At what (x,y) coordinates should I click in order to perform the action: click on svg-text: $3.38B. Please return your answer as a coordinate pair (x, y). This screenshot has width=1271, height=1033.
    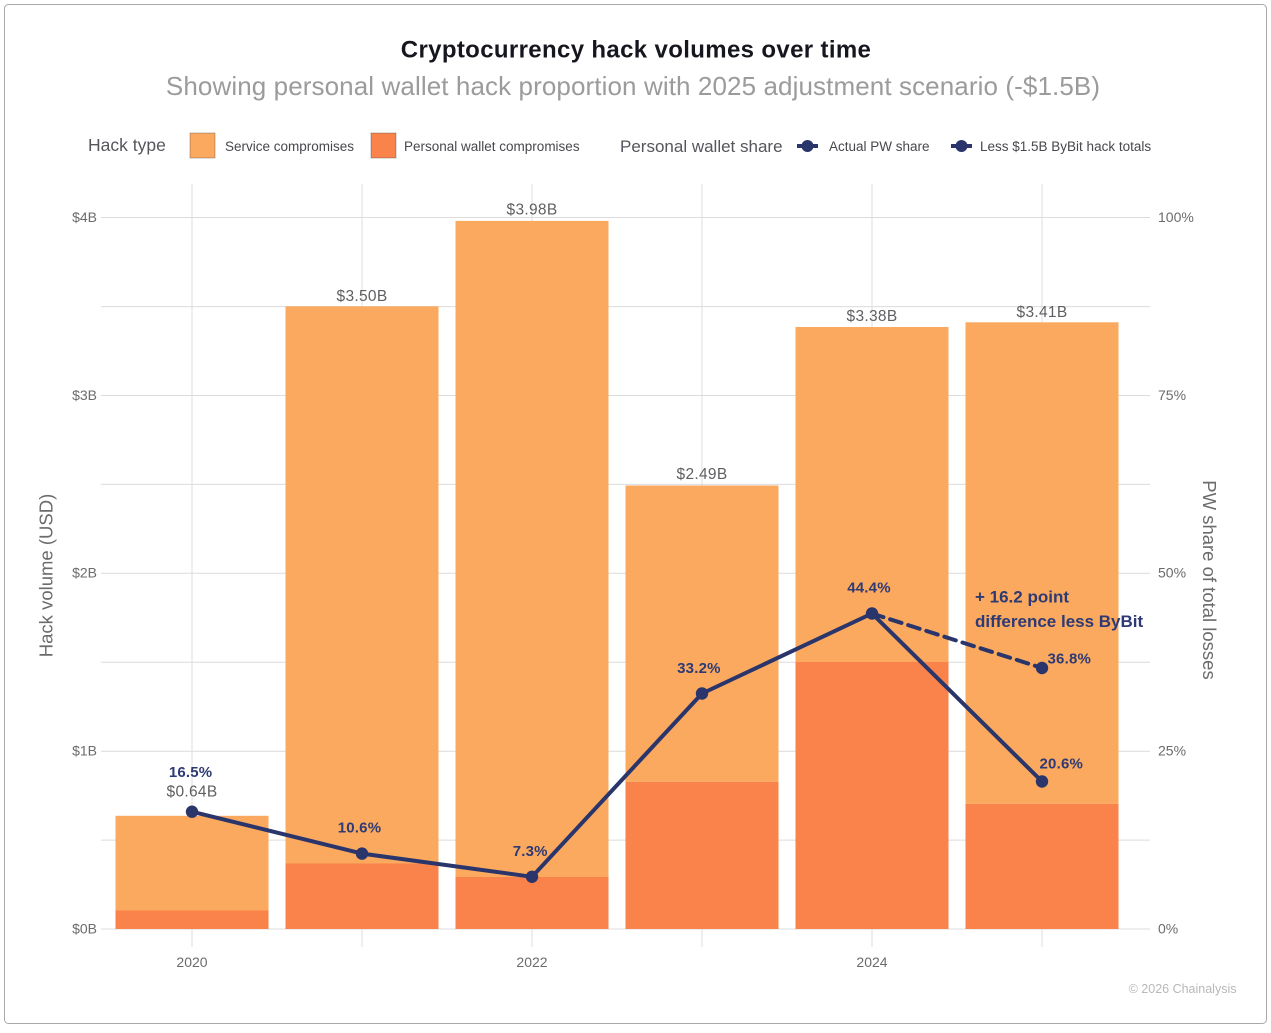
    Looking at the image, I should click on (872, 316).